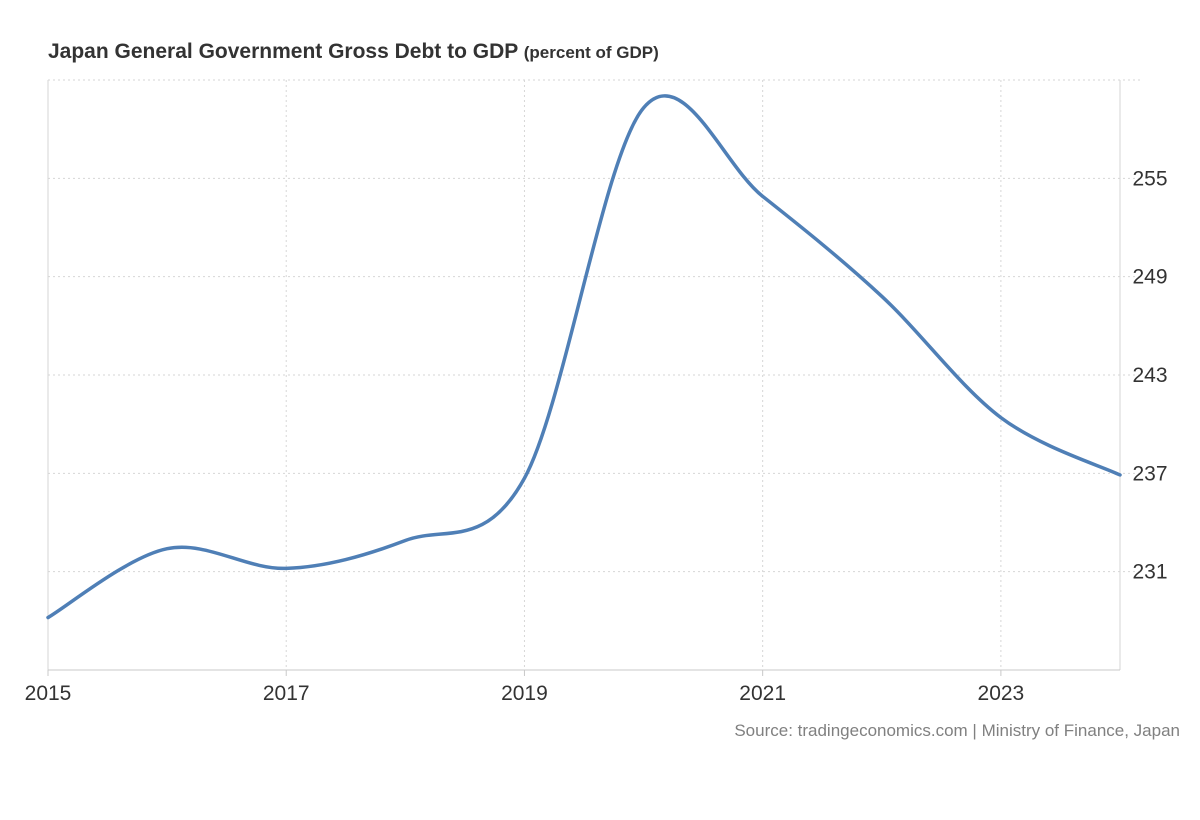 The image size is (1200, 820). Describe the element at coordinates (286, 693) in the screenshot. I see `x-tick-label: 2017` at that location.